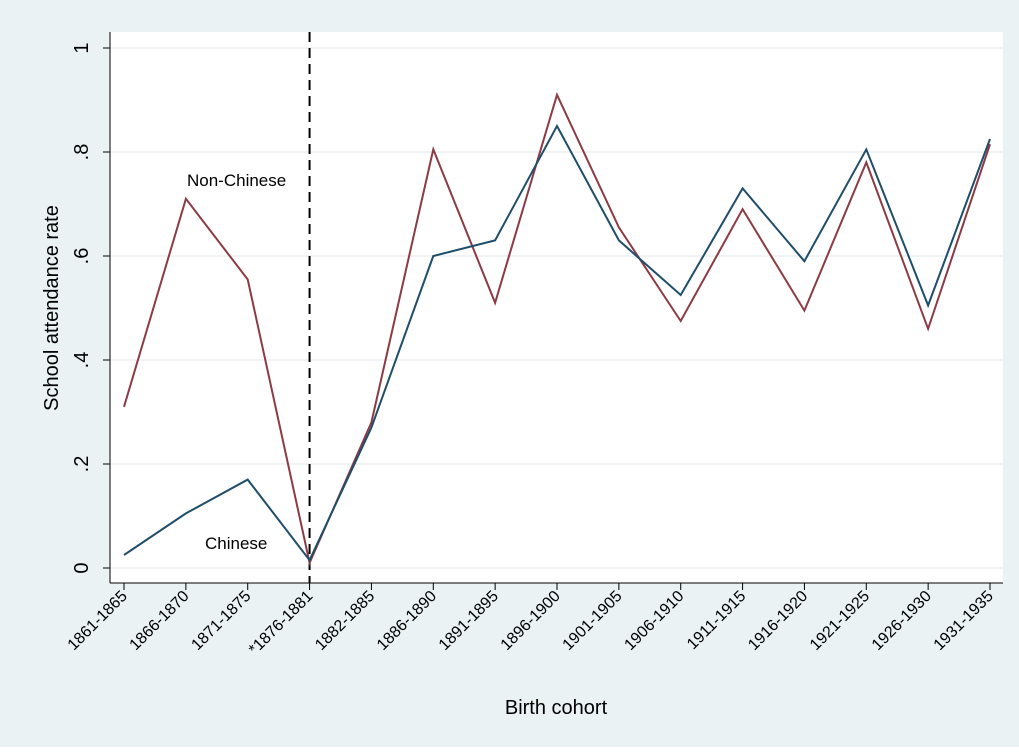 This screenshot has width=1019, height=752. Describe the element at coordinates (407, 621) in the screenshot. I see `x-tick-label-5: 1886-1890` at that location.